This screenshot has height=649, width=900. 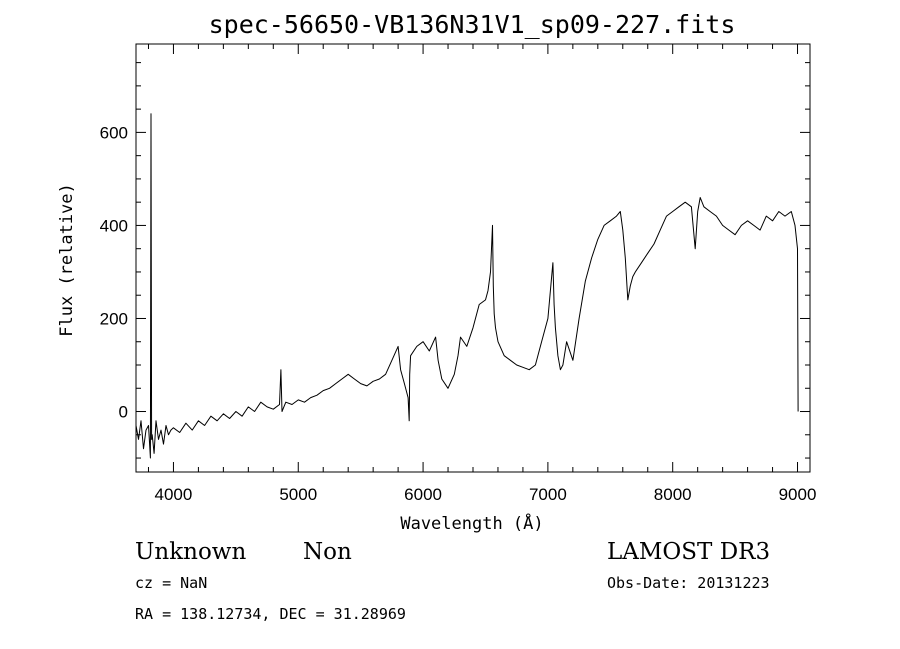 What do you see at coordinates (548, 494) in the screenshot?
I see `x-tick-label: 7000` at bounding box center [548, 494].